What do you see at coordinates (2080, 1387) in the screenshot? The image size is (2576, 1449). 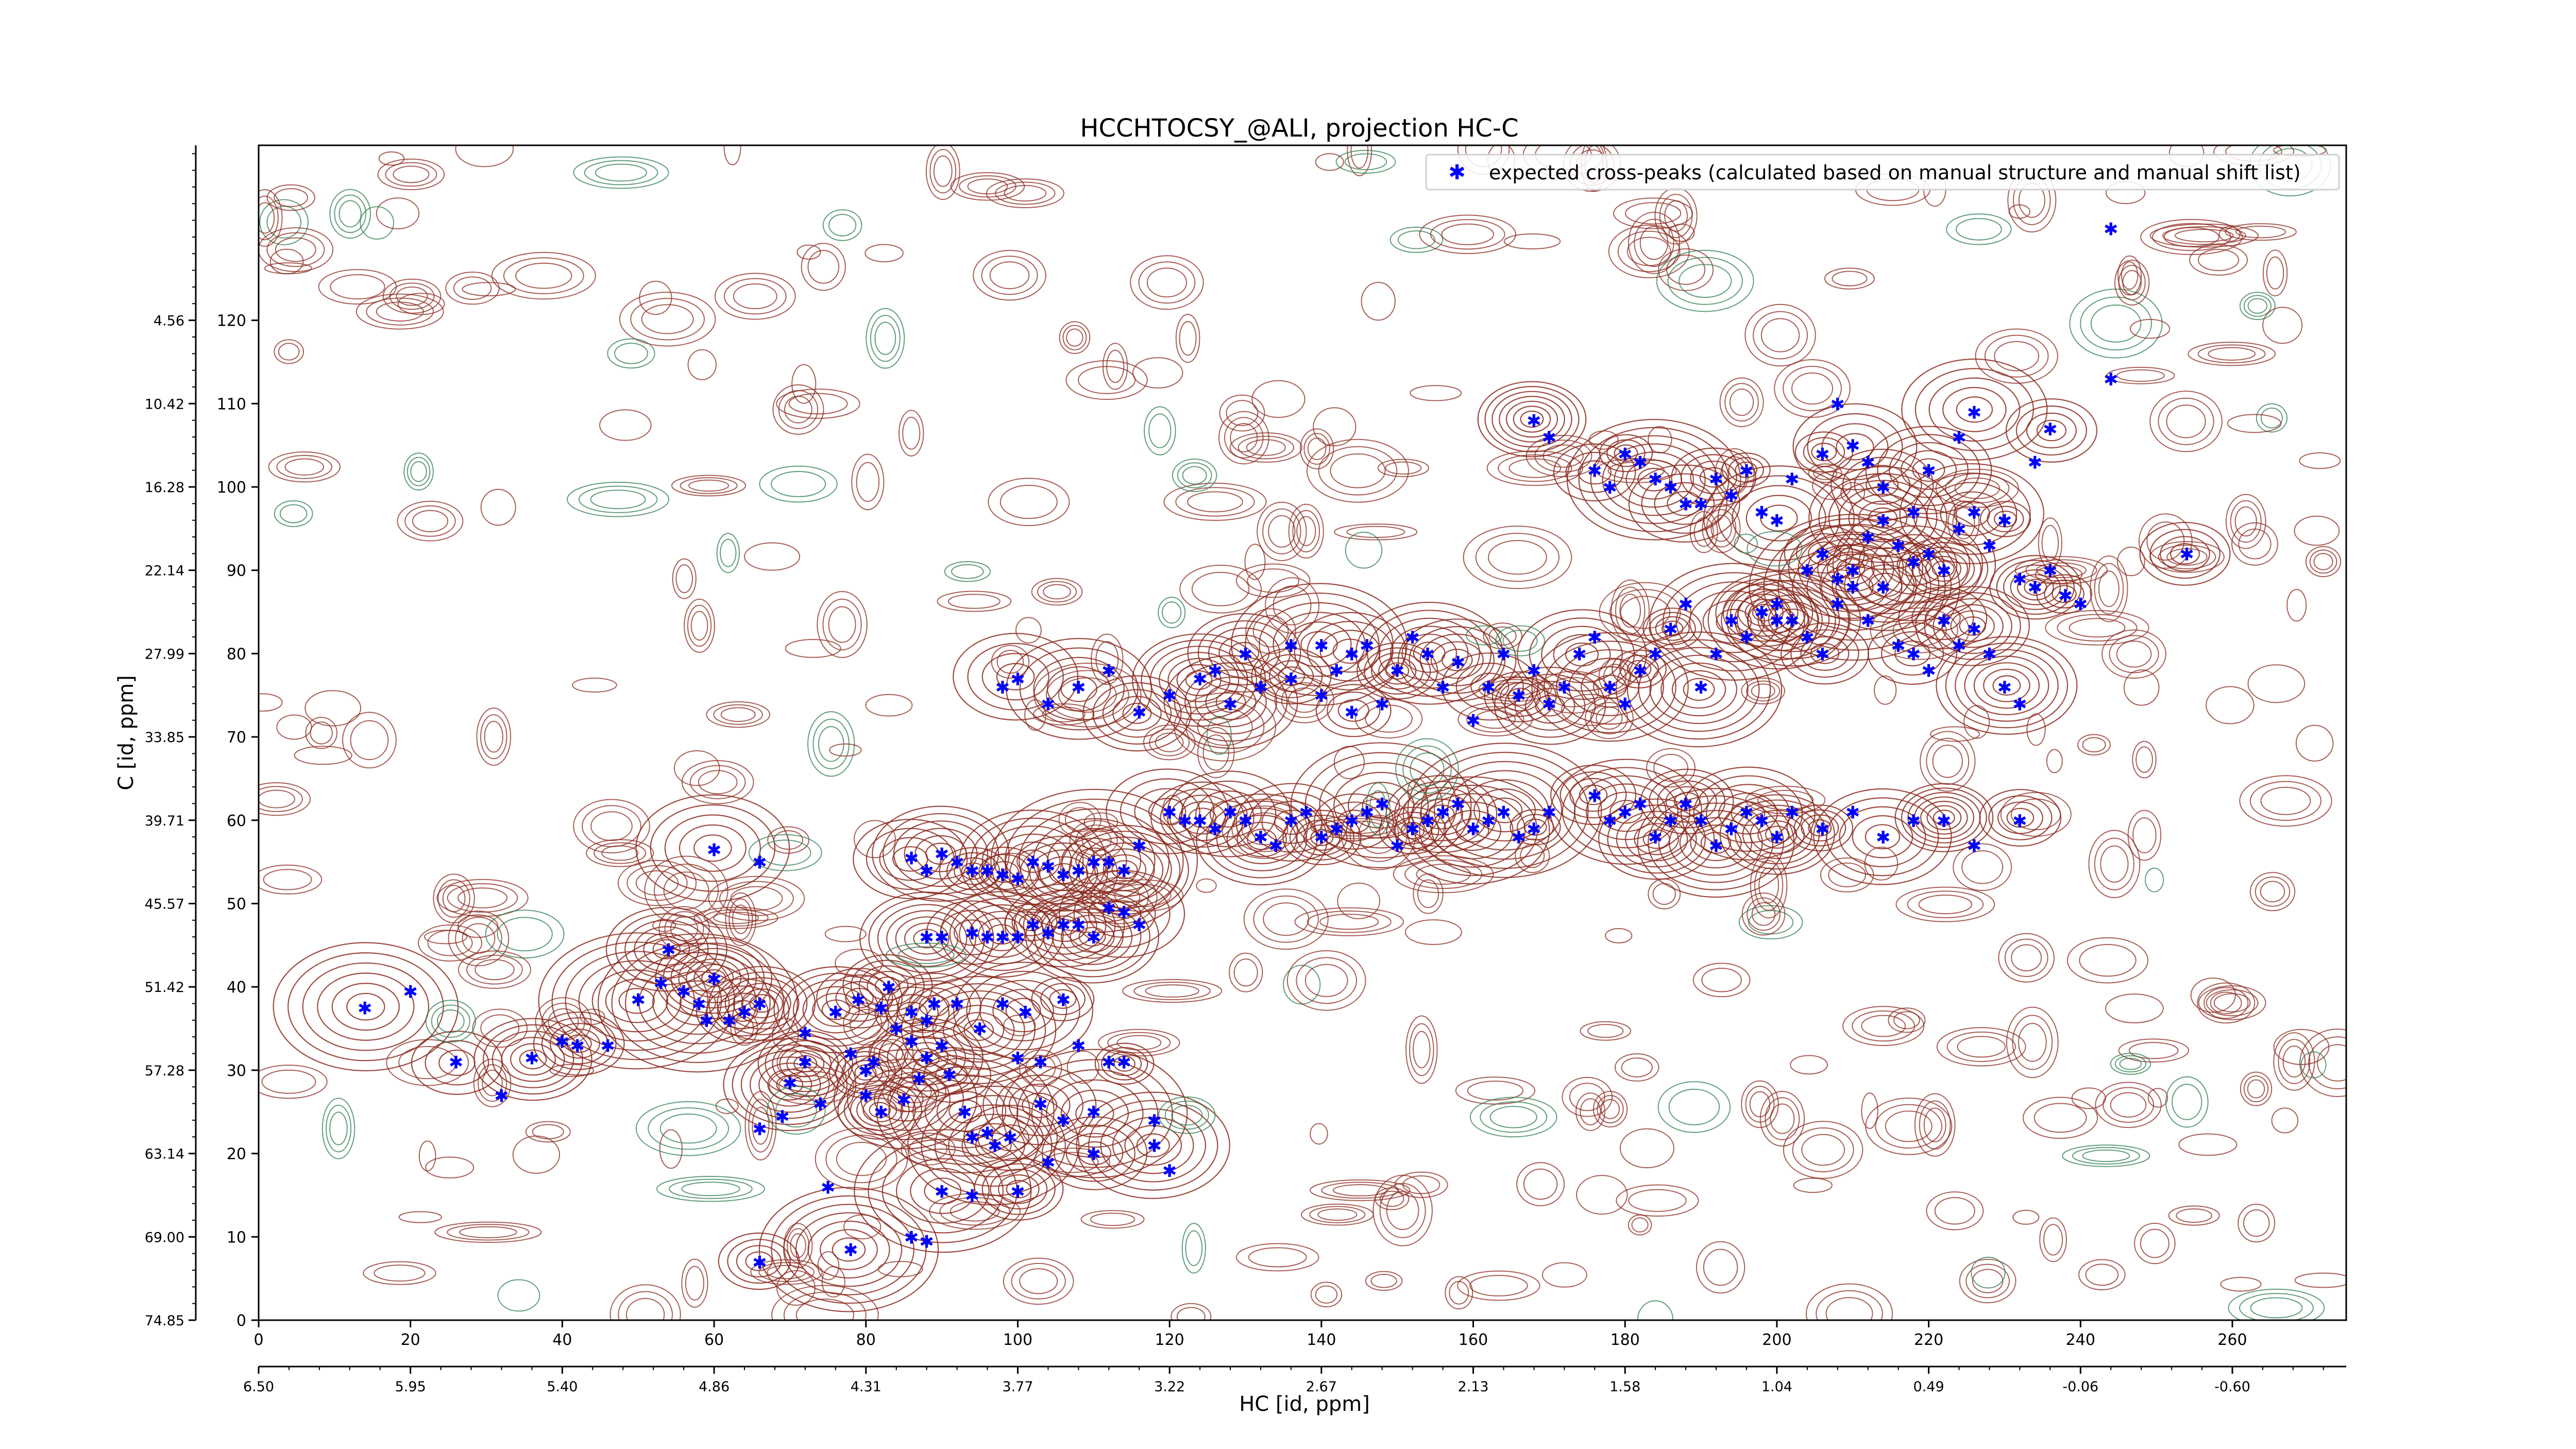 I see `x-secondary-tick-label: -0.06` at bounding box center [2080, 1387].